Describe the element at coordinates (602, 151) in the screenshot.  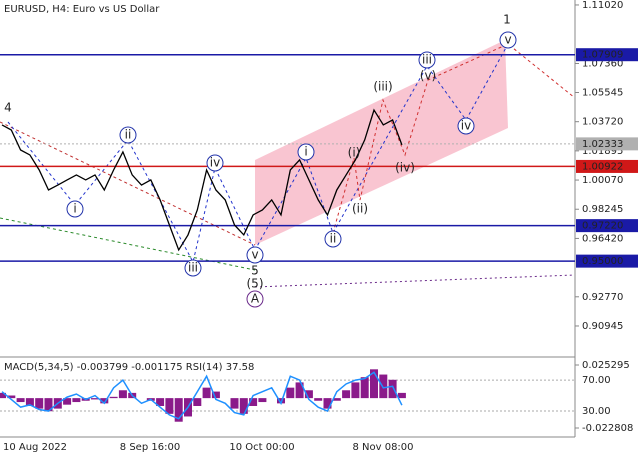
I see `y-tick-label: 1.01895` at that location.